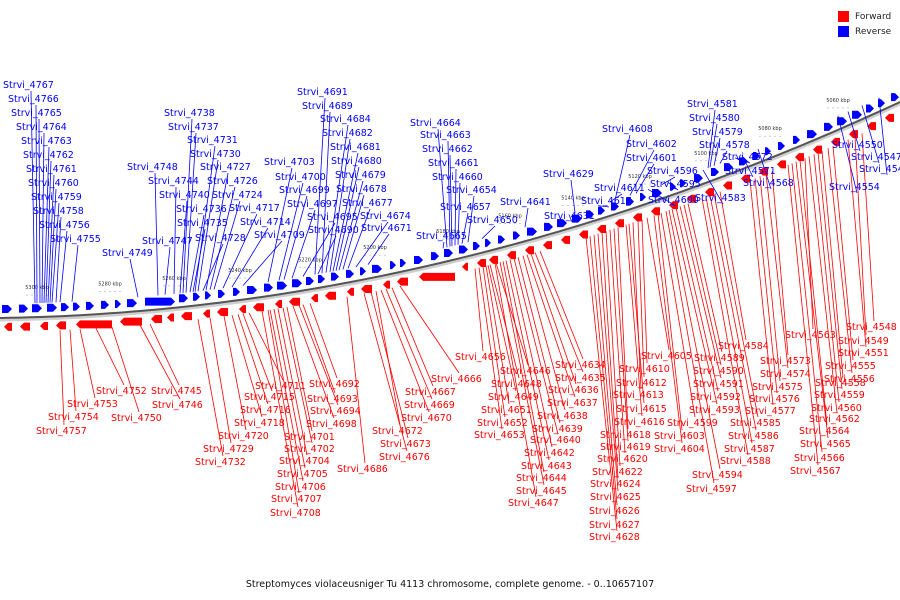 Image resolution: width=900 pixels, height=600 pixels. I want to click on reverse-gene-label: Strvi_4764, so click(41, 127).